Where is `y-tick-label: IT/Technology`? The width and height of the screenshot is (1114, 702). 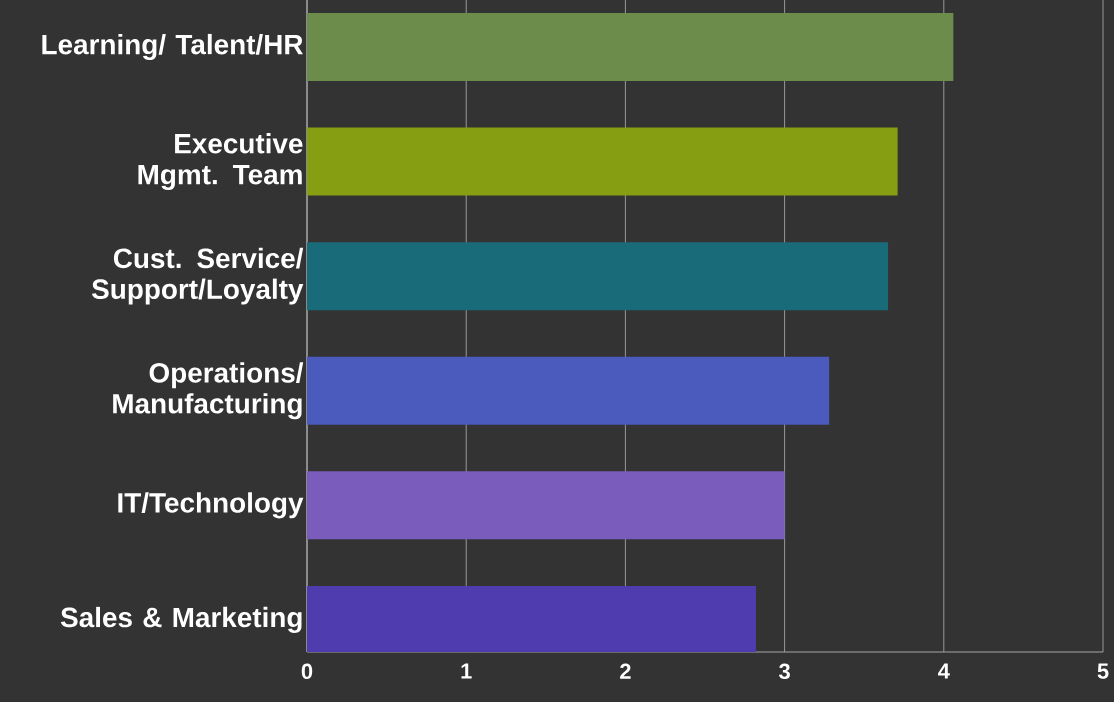
y-tick-label: IT/Technology is located at coordinates (211, 505).